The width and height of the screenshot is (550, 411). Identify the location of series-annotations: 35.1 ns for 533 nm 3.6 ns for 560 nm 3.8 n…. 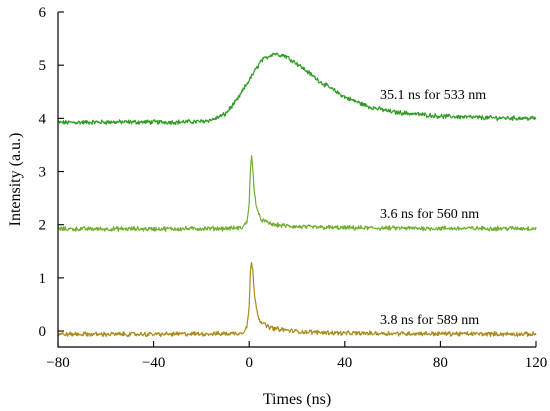
(433, 208).